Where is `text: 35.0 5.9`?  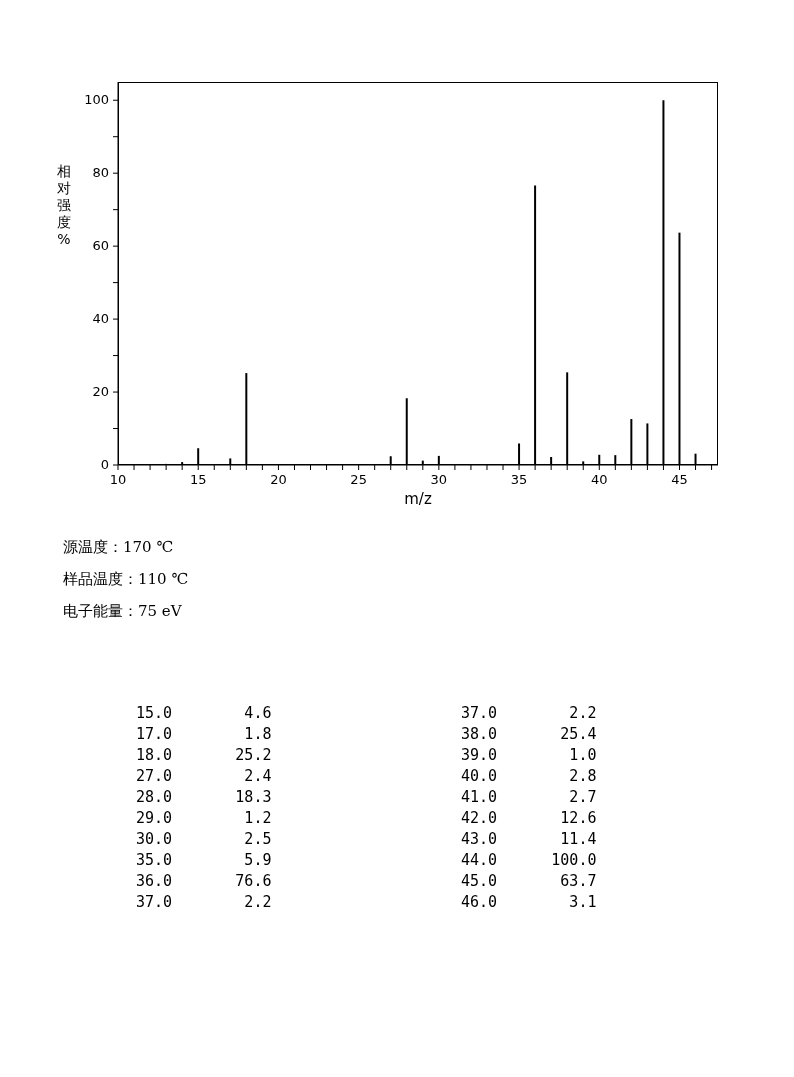 text: 35.0 5.9 is located at coordinates (204, 861).